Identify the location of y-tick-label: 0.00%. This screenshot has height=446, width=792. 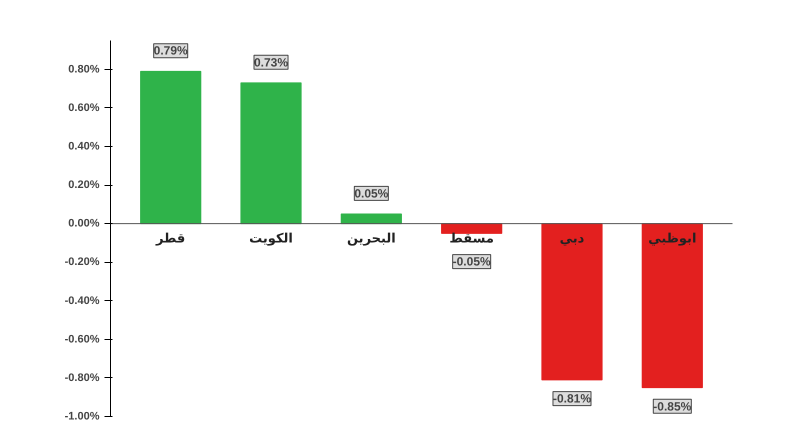
(84, 224).